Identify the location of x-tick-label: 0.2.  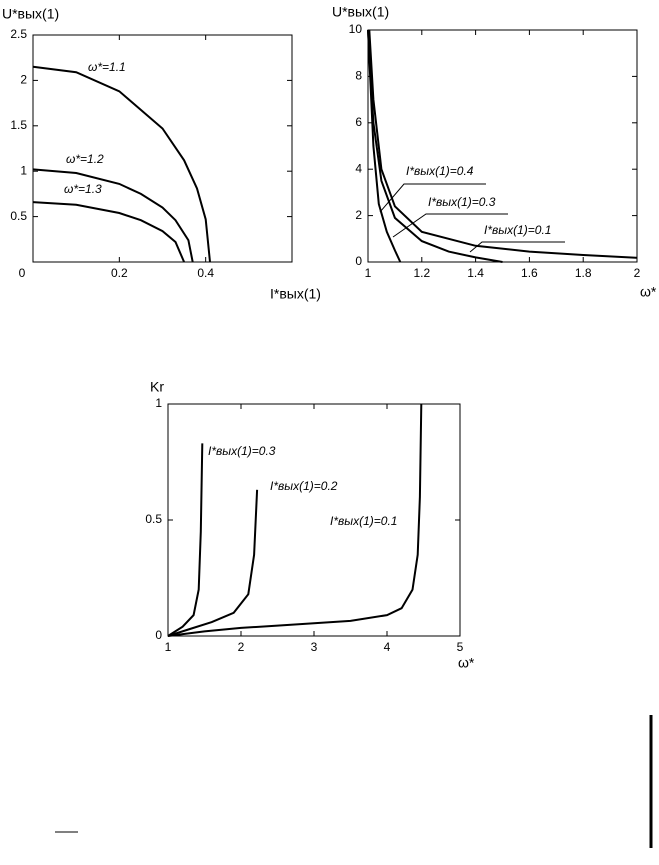
(119, 273).